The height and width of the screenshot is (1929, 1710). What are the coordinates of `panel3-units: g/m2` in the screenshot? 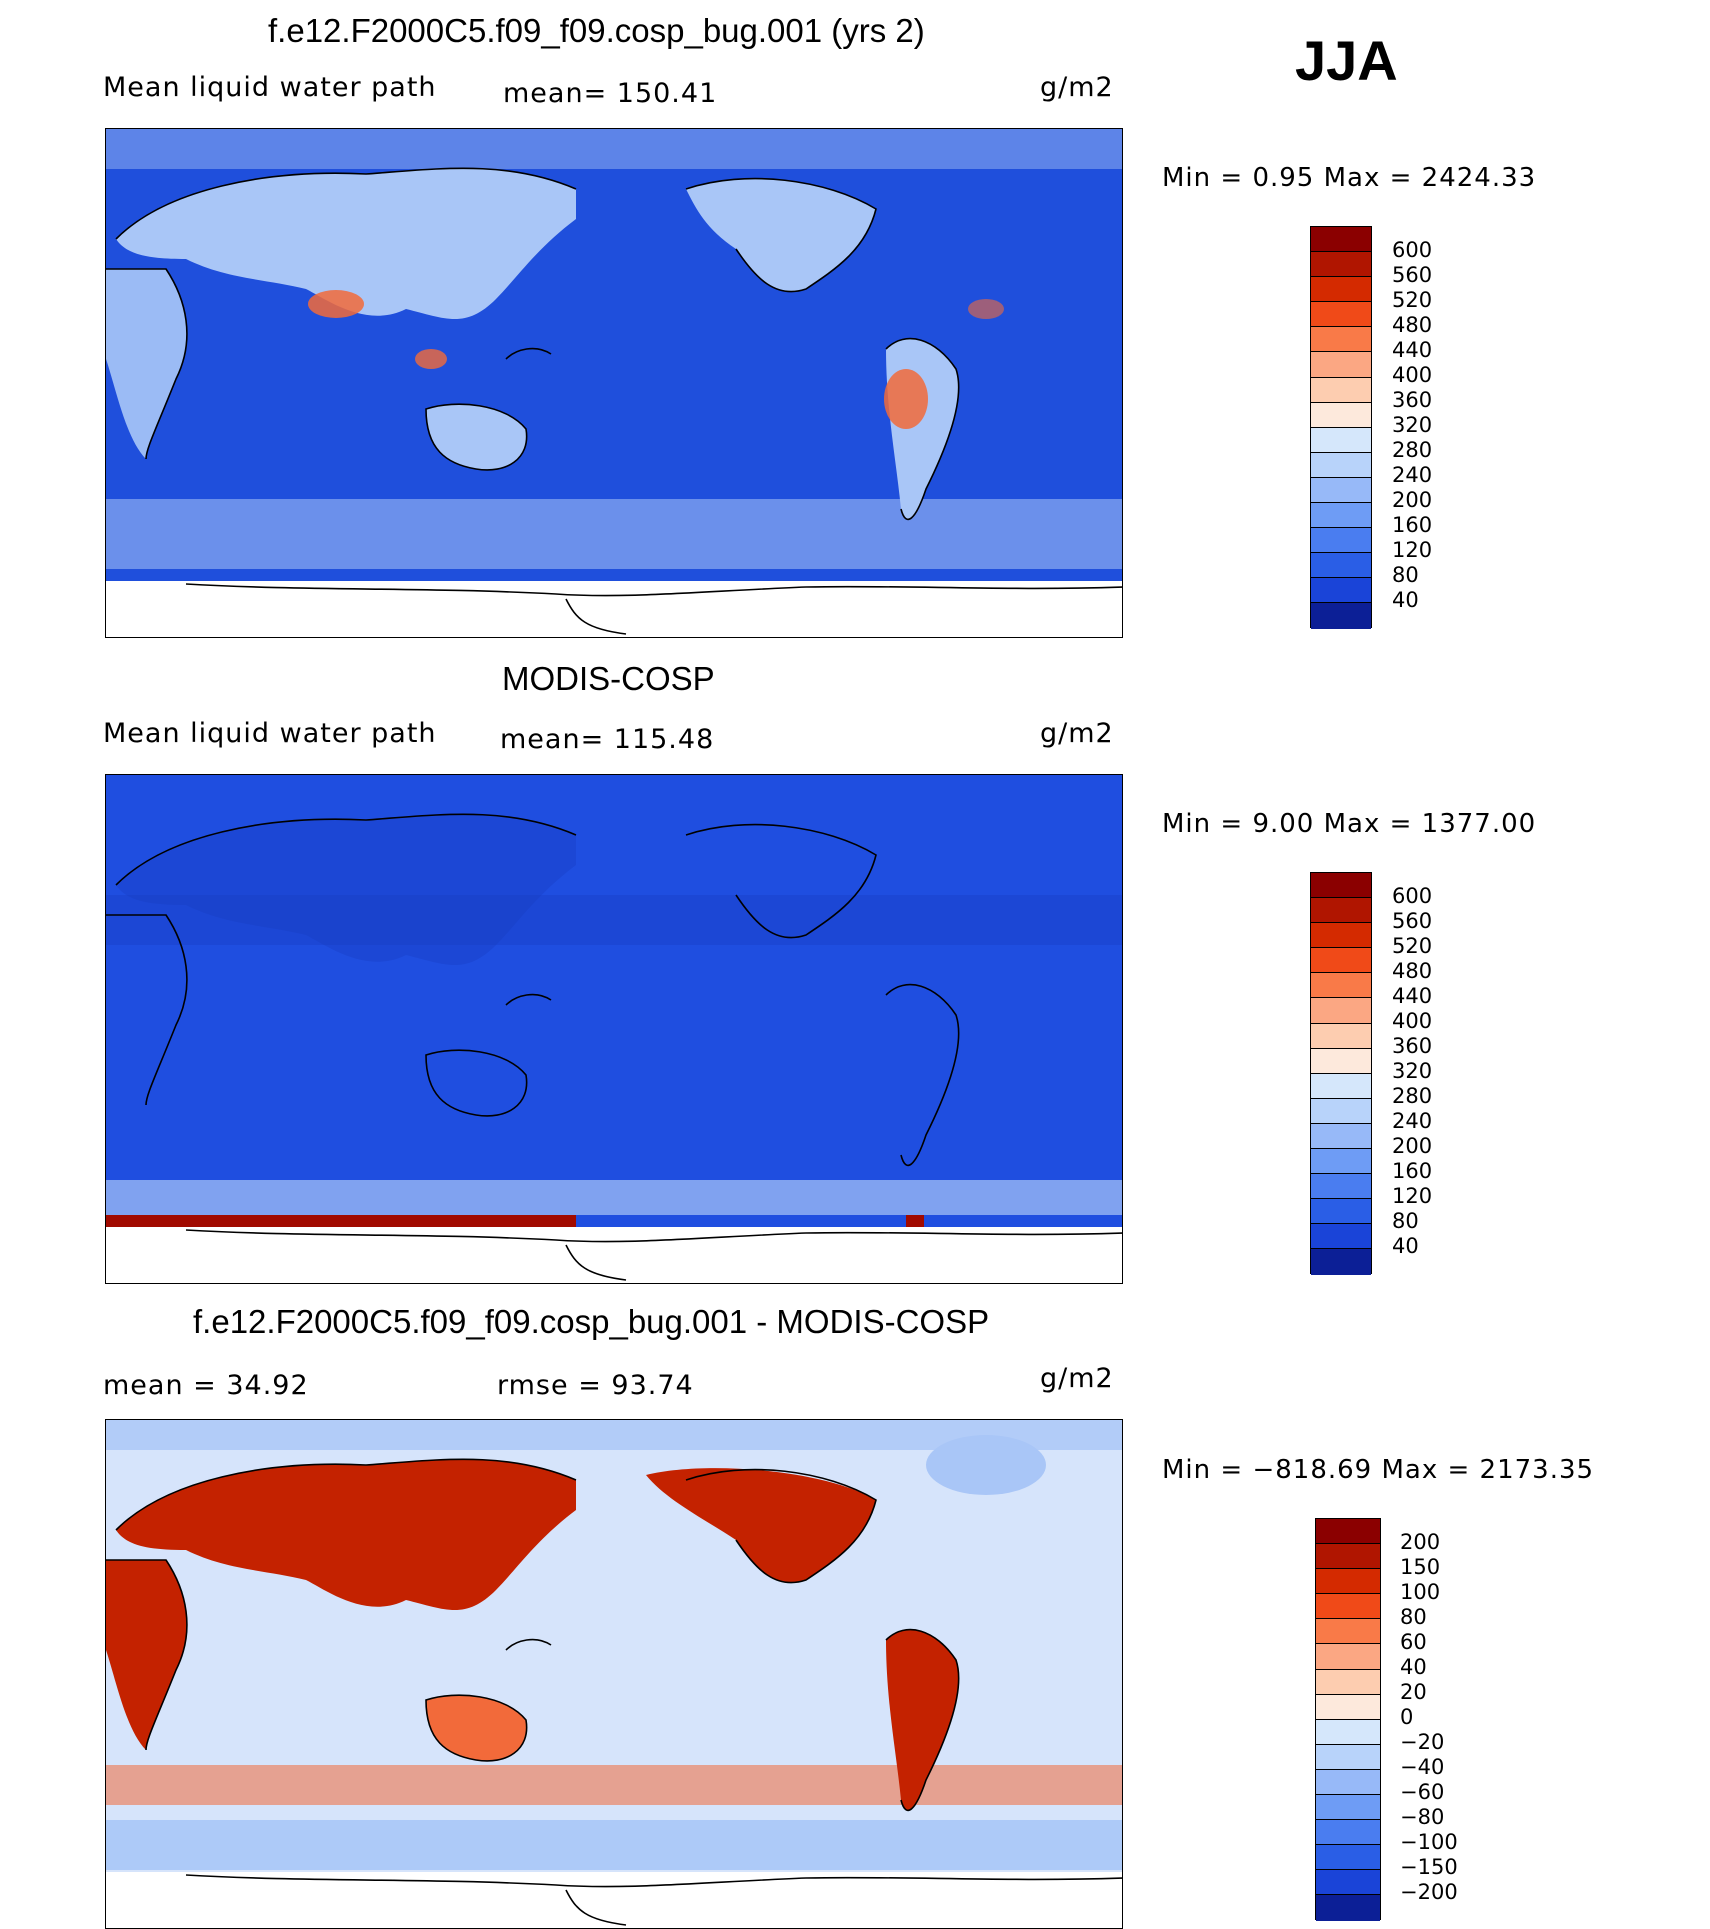 It's located at (1077, 1378).